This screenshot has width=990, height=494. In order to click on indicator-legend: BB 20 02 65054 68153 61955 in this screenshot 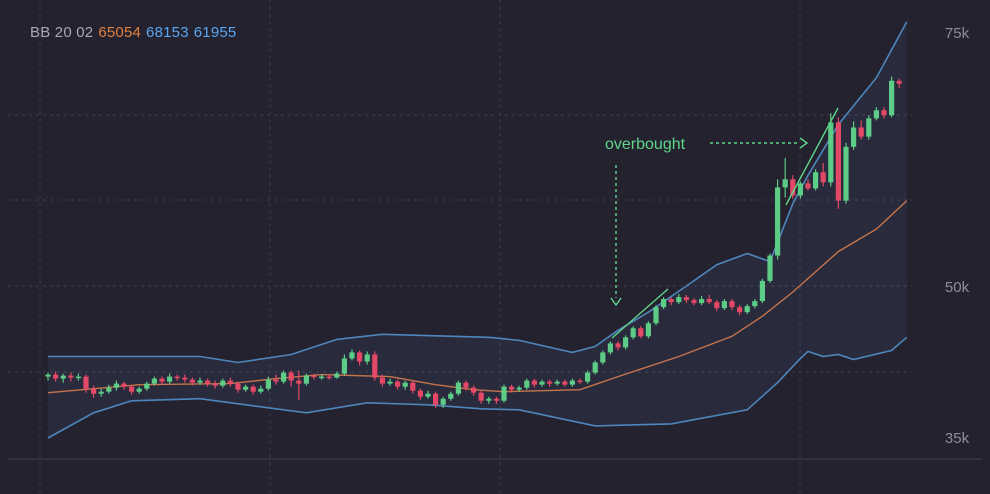, I will do `click(135, 32)`.